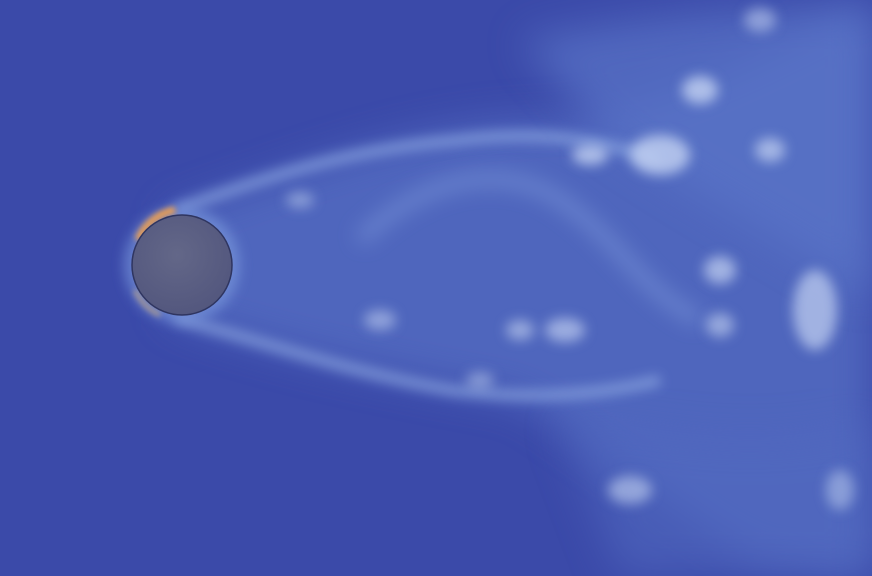 Image resolution: width=872 pixels, height=576 pixels. I want to click on cylinder, so click(182, 265).